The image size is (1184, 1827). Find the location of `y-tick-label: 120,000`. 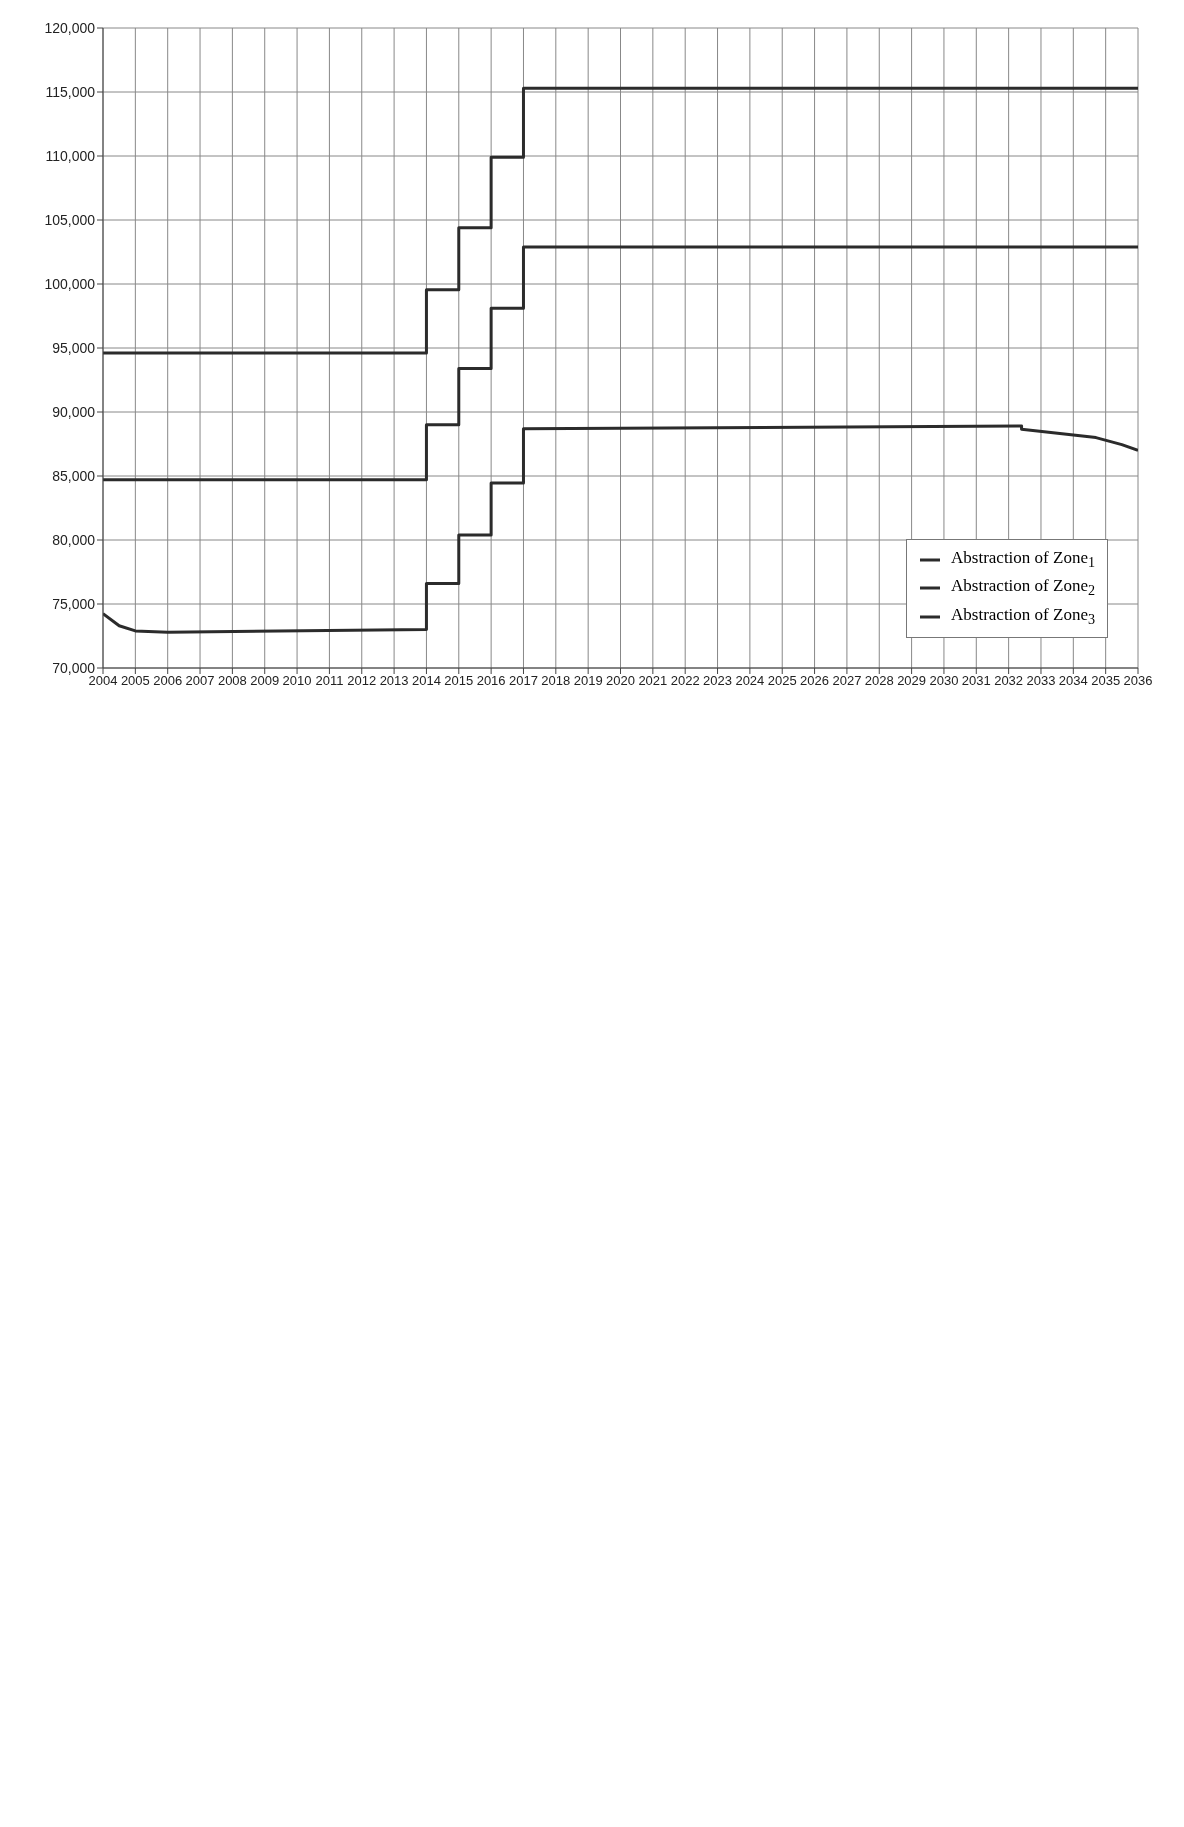

y-tick-label: 120,000 is located at coordinates (70, 27).